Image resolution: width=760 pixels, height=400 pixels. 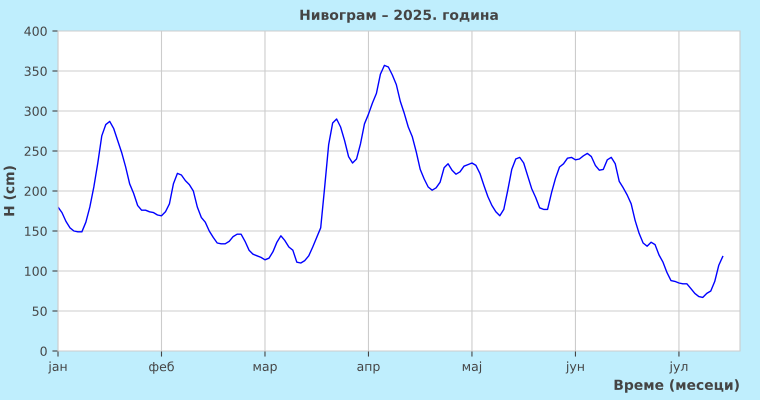 What do you see at coordinates (35, 31) in the screenshot?
I see `y-tick-label: 400` at bounding box center [35, 31].